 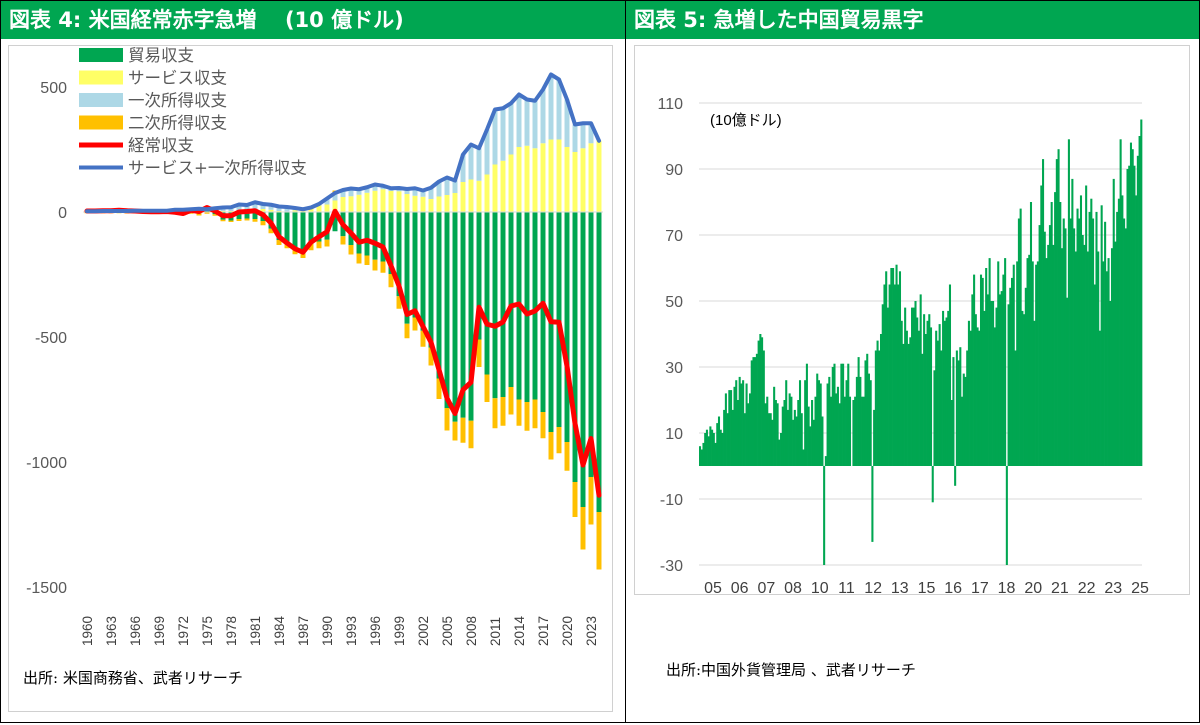 I want to click on bar-1-1988, so click(x=311, y=210).